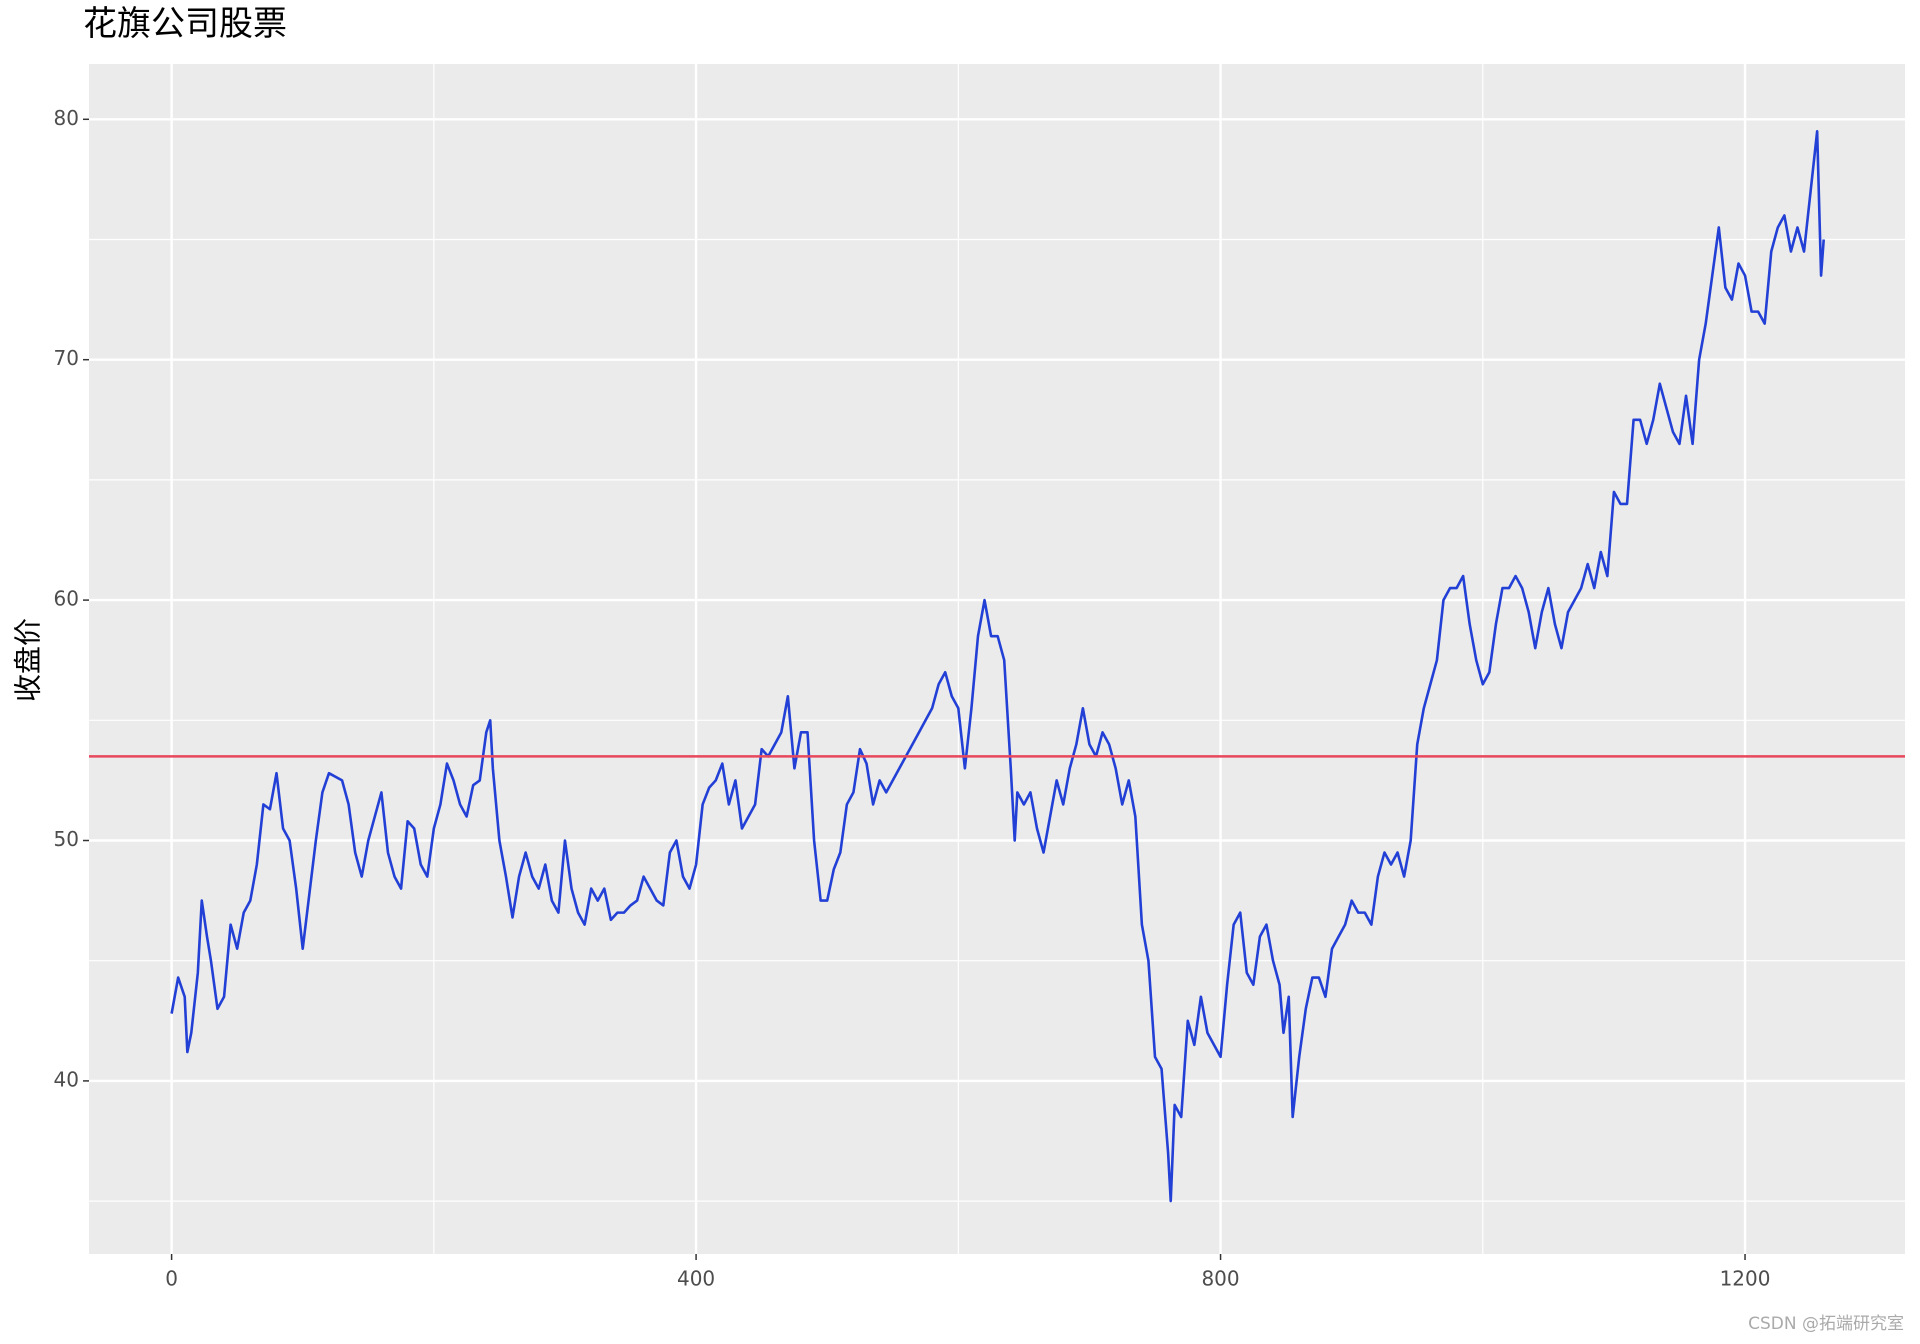 The width and height of the screenshot is (1920, 1344). What do you see at coordinates (171, 1279) in the screenshot?
I see `x-tick-label: 0` at bounding box center [171, 1279].